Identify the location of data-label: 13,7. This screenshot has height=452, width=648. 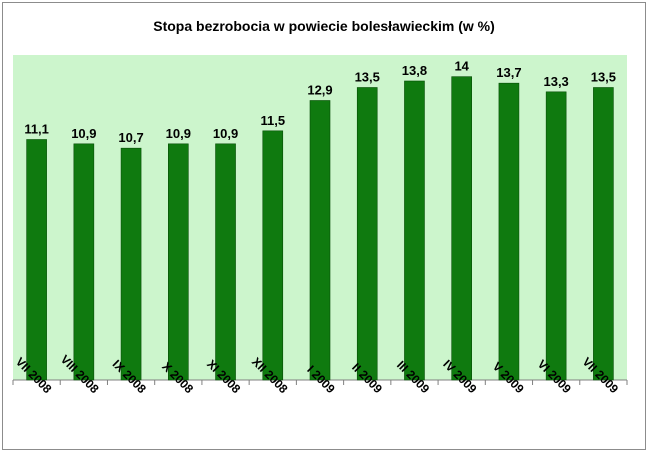
(508, 72).